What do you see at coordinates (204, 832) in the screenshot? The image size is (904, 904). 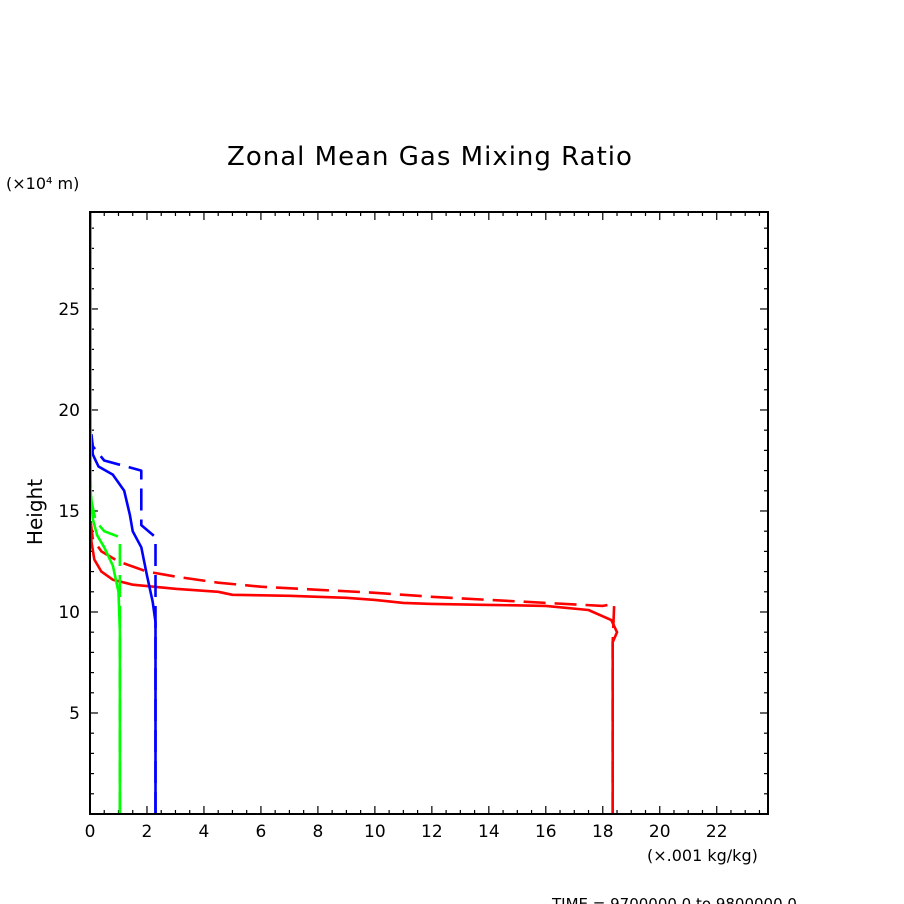 I see `x-tick-label: 4` at bounding box center [204, 832].